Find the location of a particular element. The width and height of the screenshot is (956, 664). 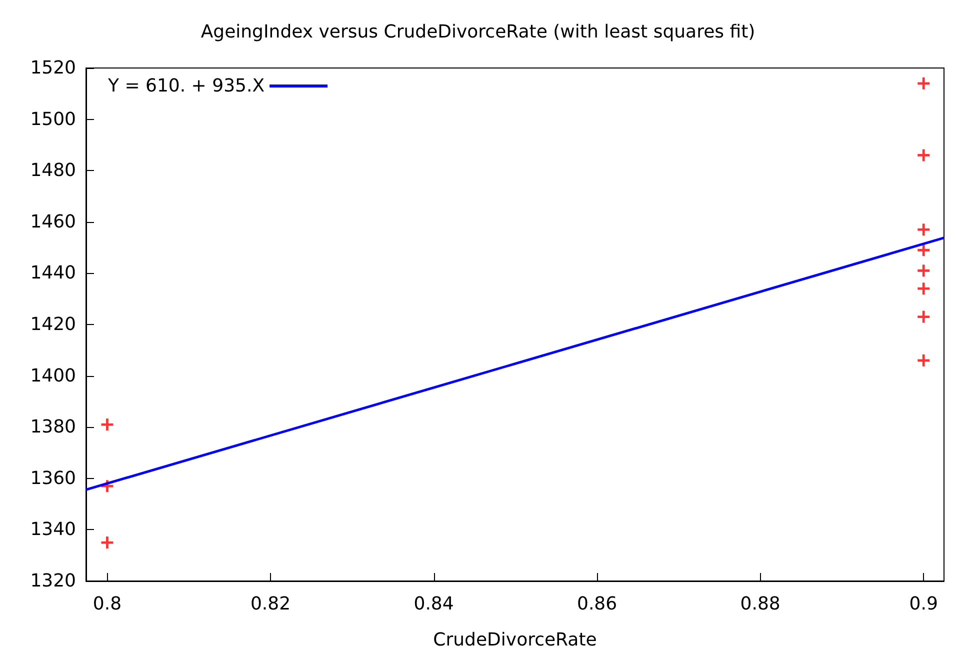

y-tick-label: 1420 is located at coordinates (53, 324).